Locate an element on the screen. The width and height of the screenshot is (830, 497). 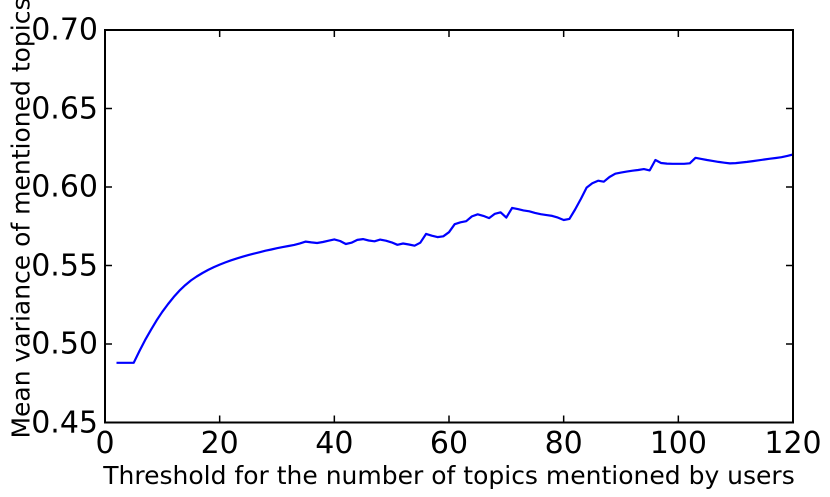
y-axis-label: Mean variance of mentioned topics is located at coordinates (21, 219).